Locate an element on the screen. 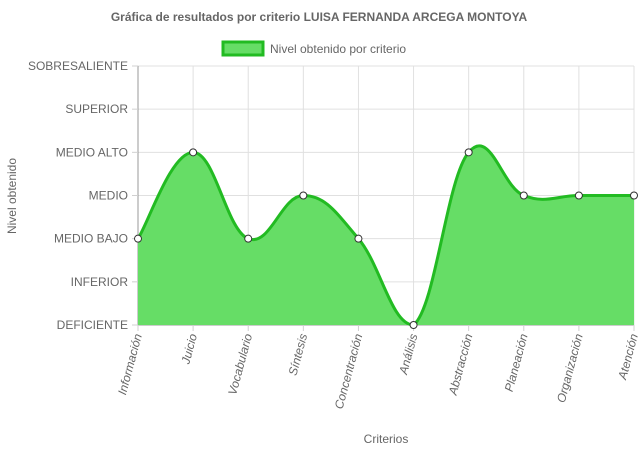 The width and height of the screenshot is (639, 452). legend: Nivel obtenido por criterio is located at coordinates (313, 48).